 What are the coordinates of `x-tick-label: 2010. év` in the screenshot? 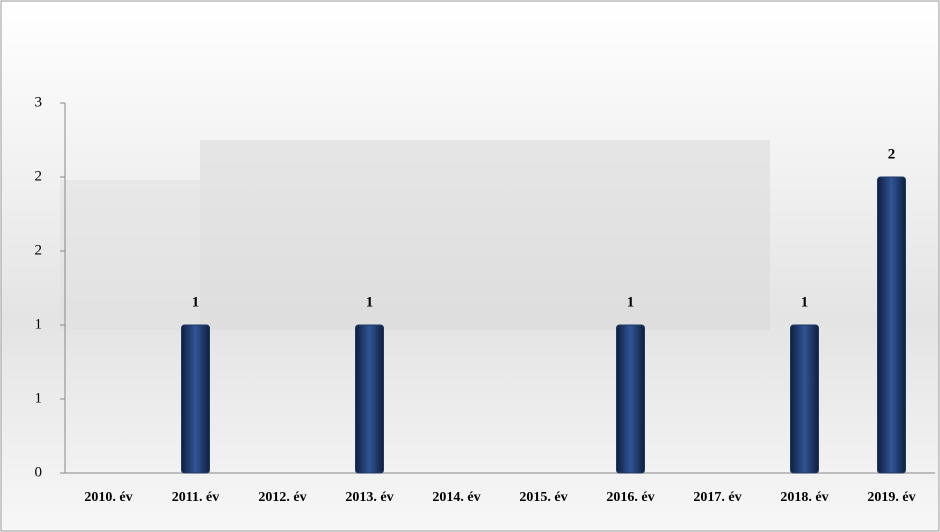 It's located at (108, 497).